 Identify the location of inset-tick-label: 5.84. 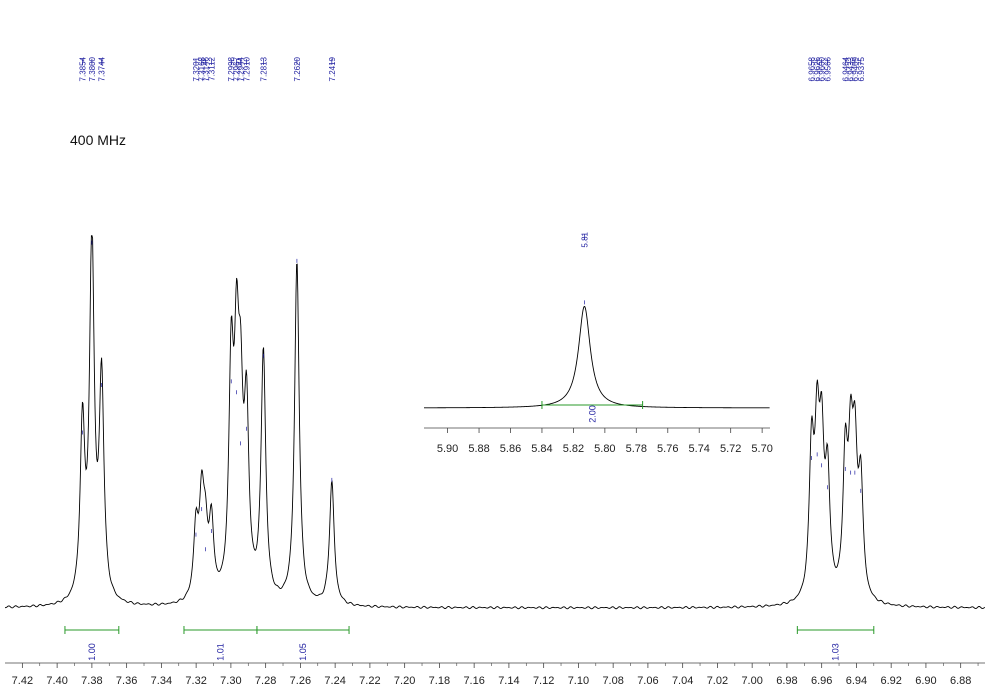
(541, 449).